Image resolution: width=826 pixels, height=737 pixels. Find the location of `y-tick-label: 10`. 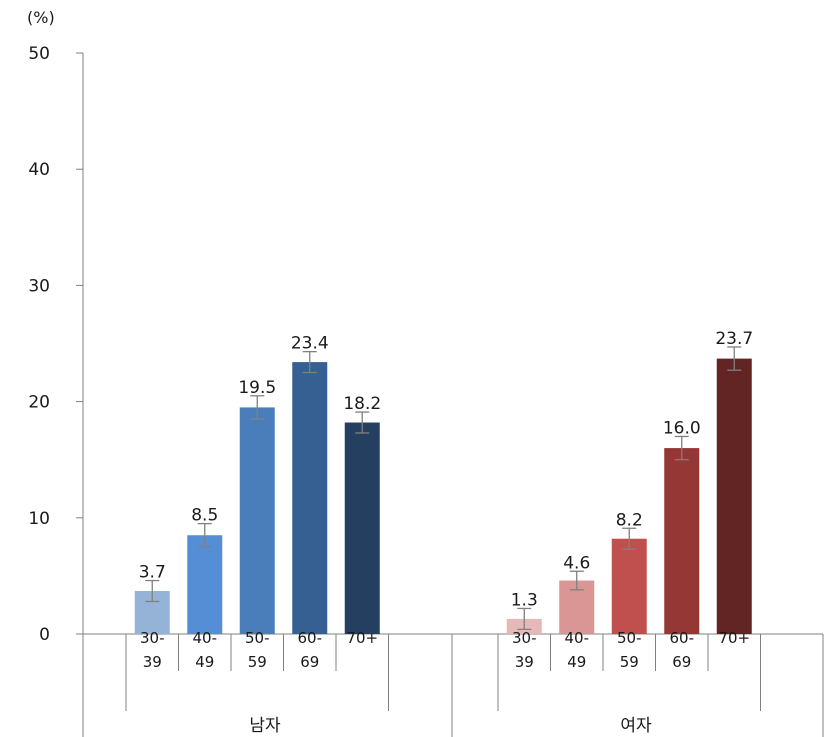

y-tick-label: 10 is located at coordinates (39, 519).